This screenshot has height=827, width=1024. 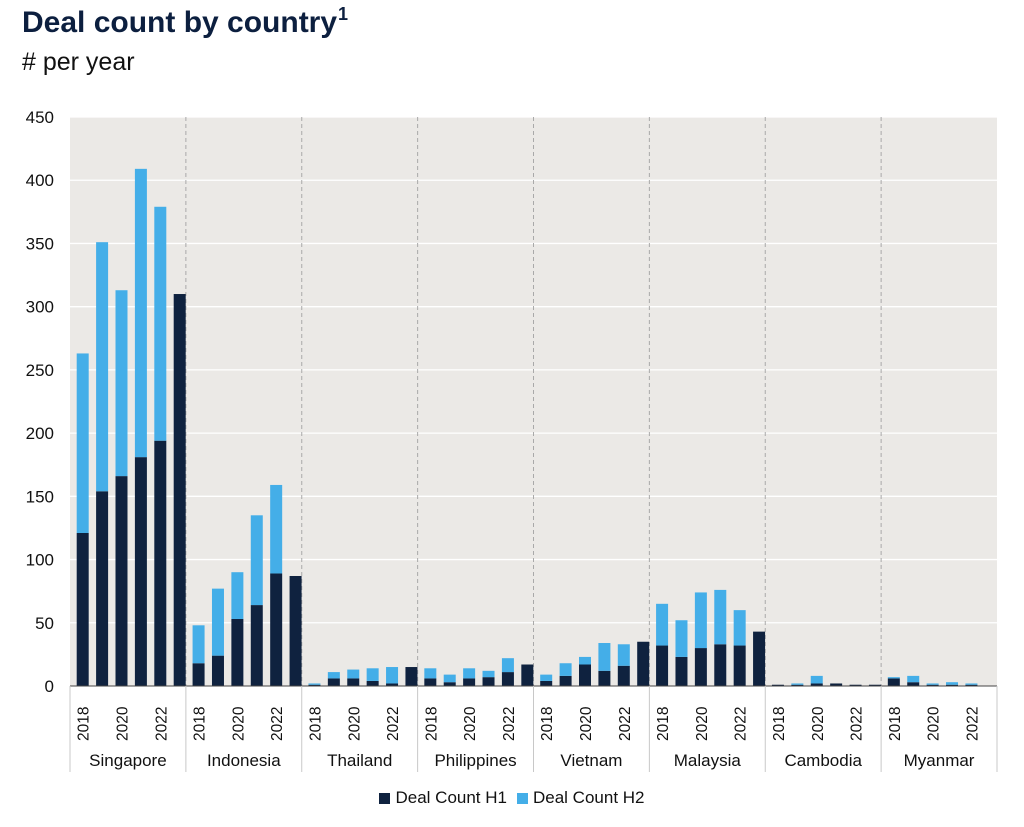 I want to click on y-tick-label: 350, so click(x=40, y=243).